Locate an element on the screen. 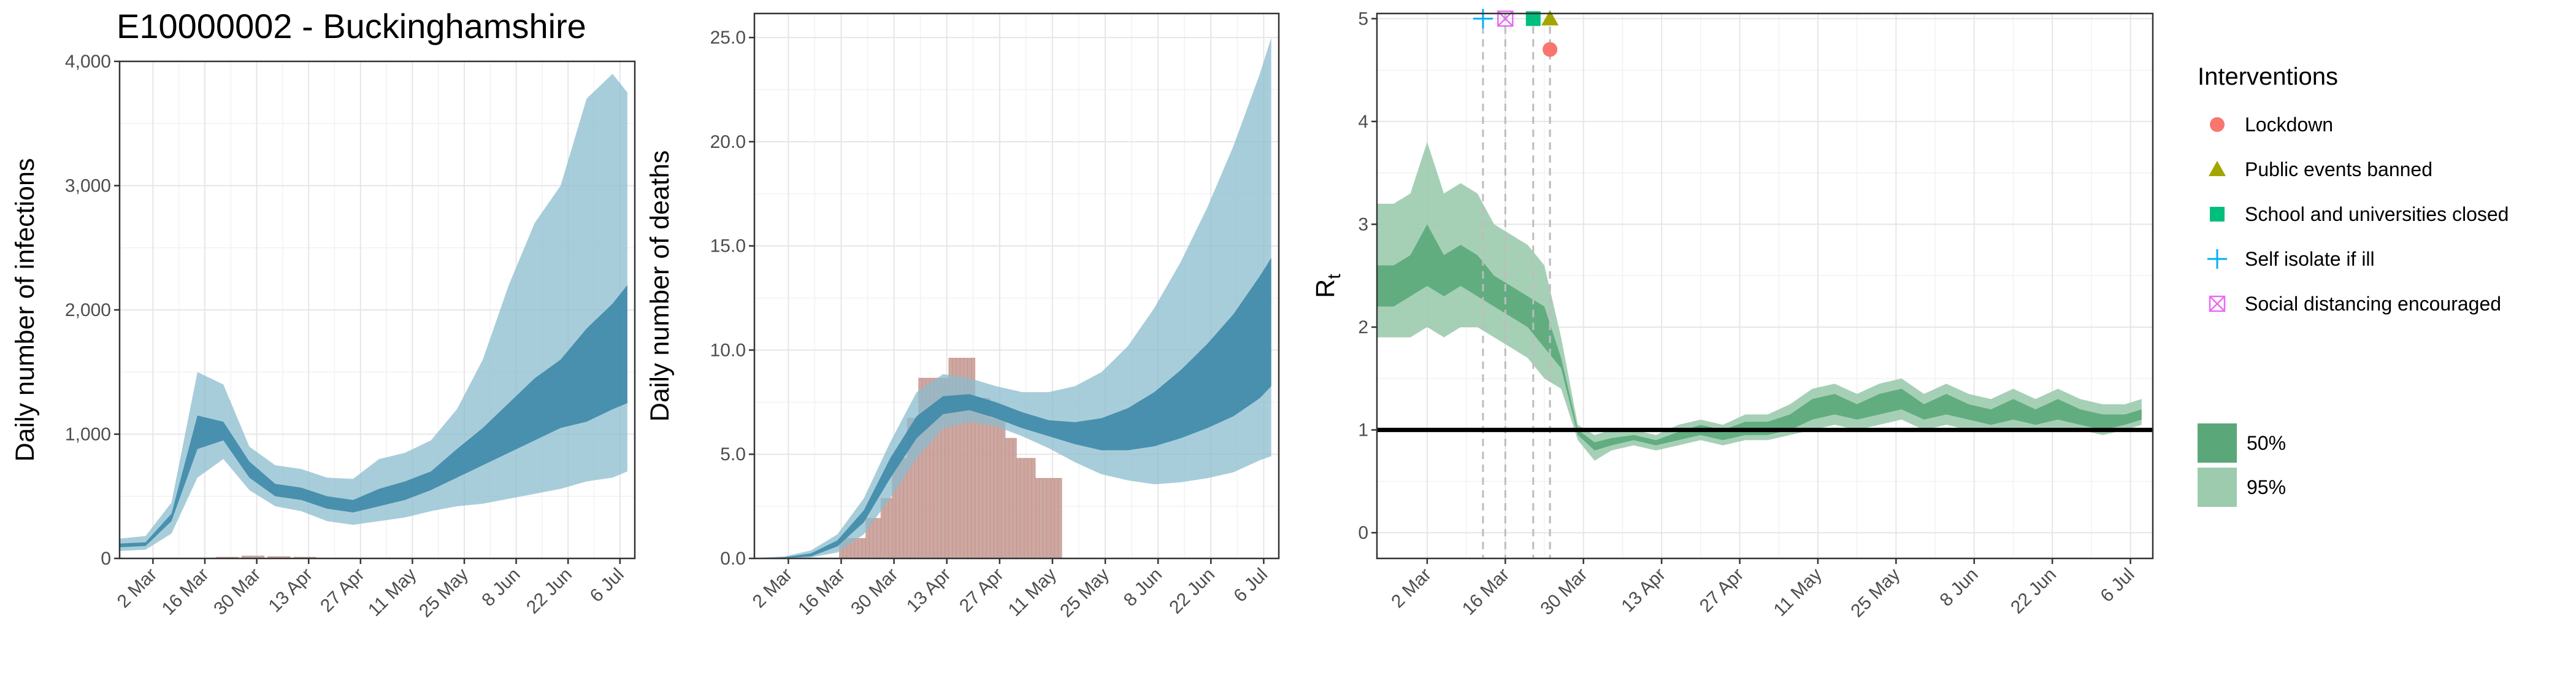 The width and height of the screenshot is (2576, 683). social-distancing-marker is located at coordinates (2217, 303).